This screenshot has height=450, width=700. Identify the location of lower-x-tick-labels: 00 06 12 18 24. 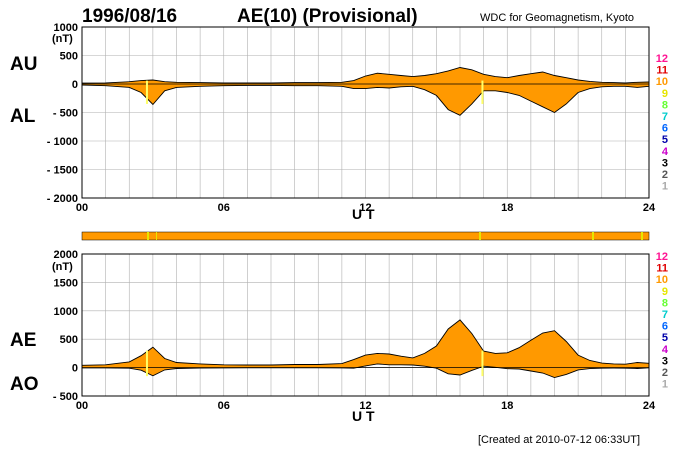
(366, 406).